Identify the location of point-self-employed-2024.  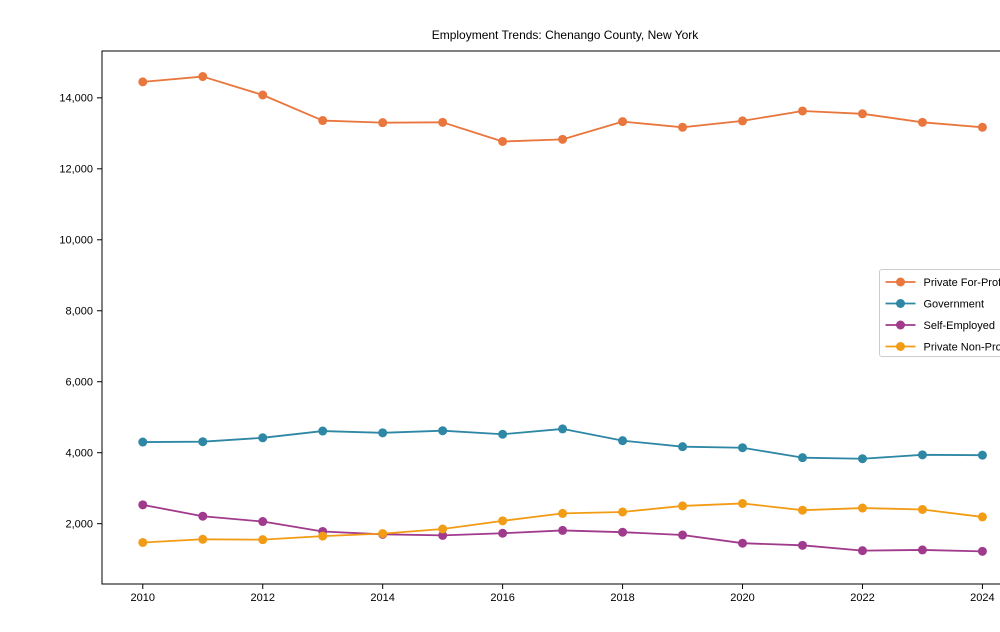
(982, 551).